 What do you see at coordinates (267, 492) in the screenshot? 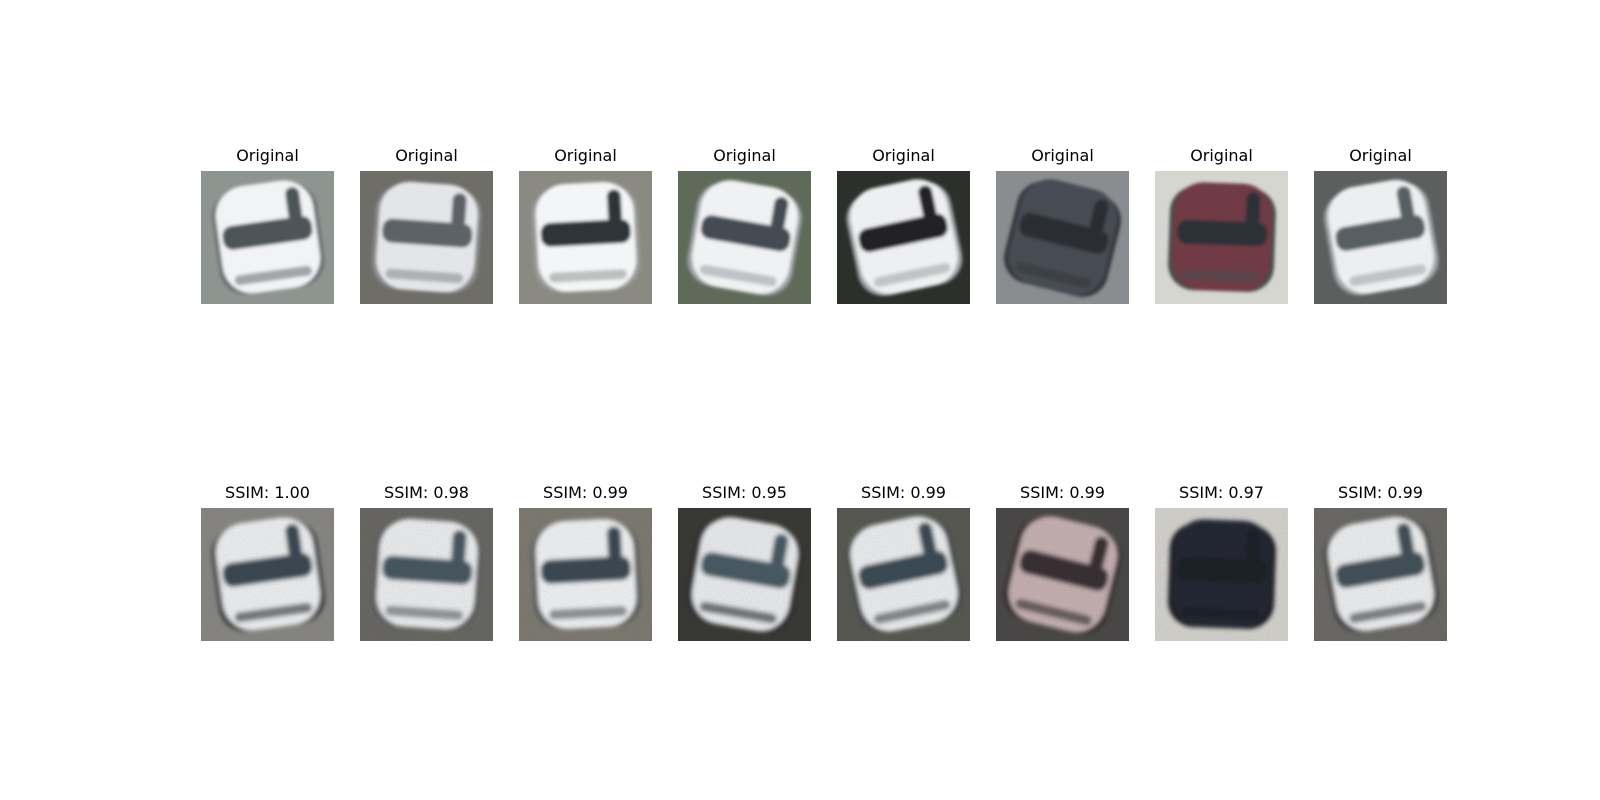
I see `ssim-title: SSIM: 1.00` at bounding box center [267, 492].